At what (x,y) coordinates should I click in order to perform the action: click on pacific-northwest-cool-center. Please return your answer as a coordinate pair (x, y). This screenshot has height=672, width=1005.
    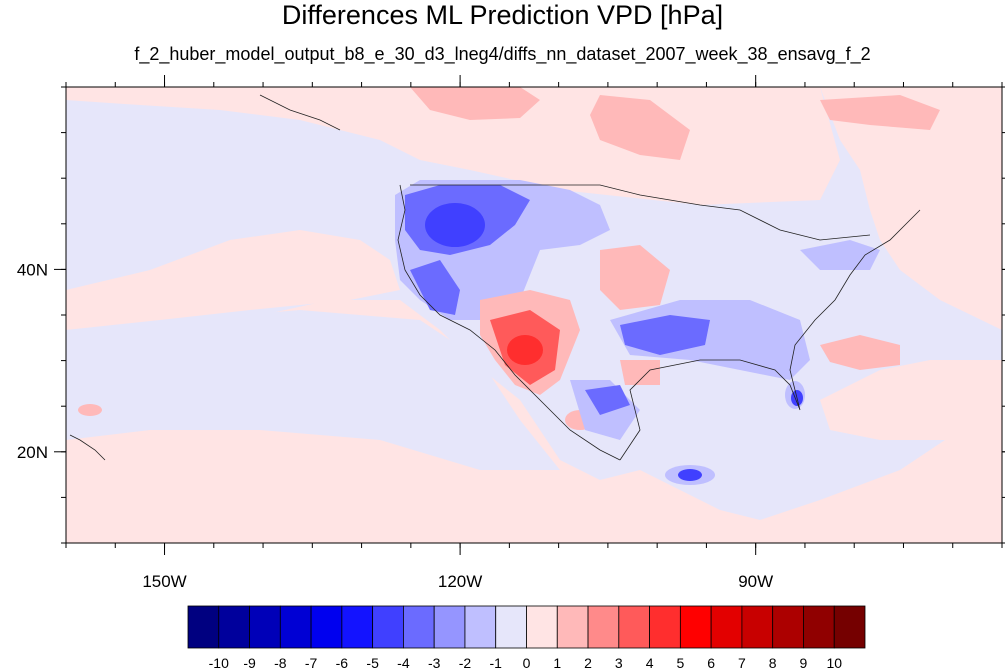
    Looking at the image, I should click on (455, 225).